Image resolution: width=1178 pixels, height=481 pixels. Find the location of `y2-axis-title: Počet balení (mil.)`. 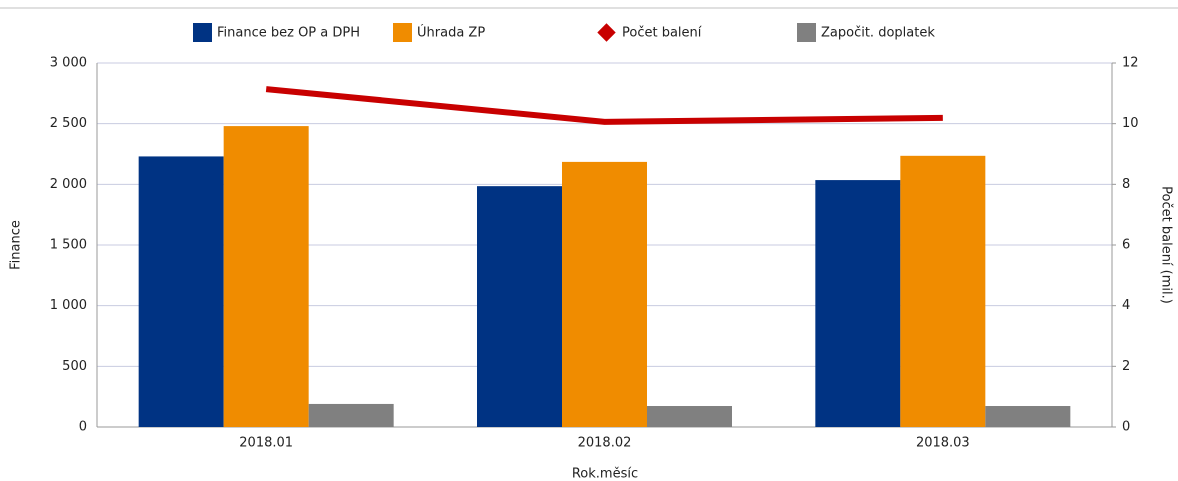

y2-axis-title: Počet balení (mil.) is located at coordinates (1166, 245).